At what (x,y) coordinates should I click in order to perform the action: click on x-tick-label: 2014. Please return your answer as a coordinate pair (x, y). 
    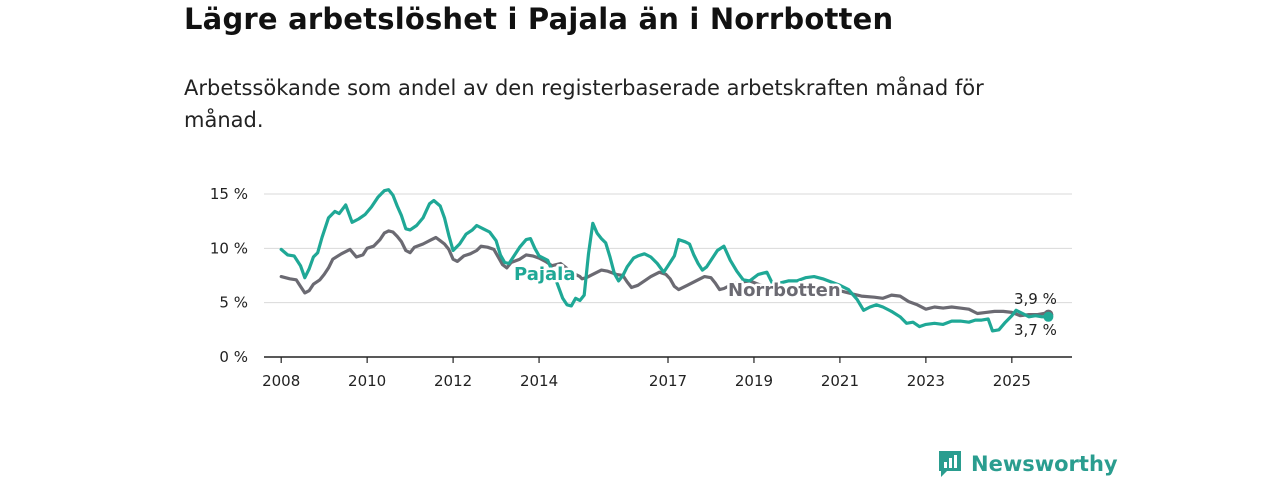
    Looking at the image, I should click on (539, 381).